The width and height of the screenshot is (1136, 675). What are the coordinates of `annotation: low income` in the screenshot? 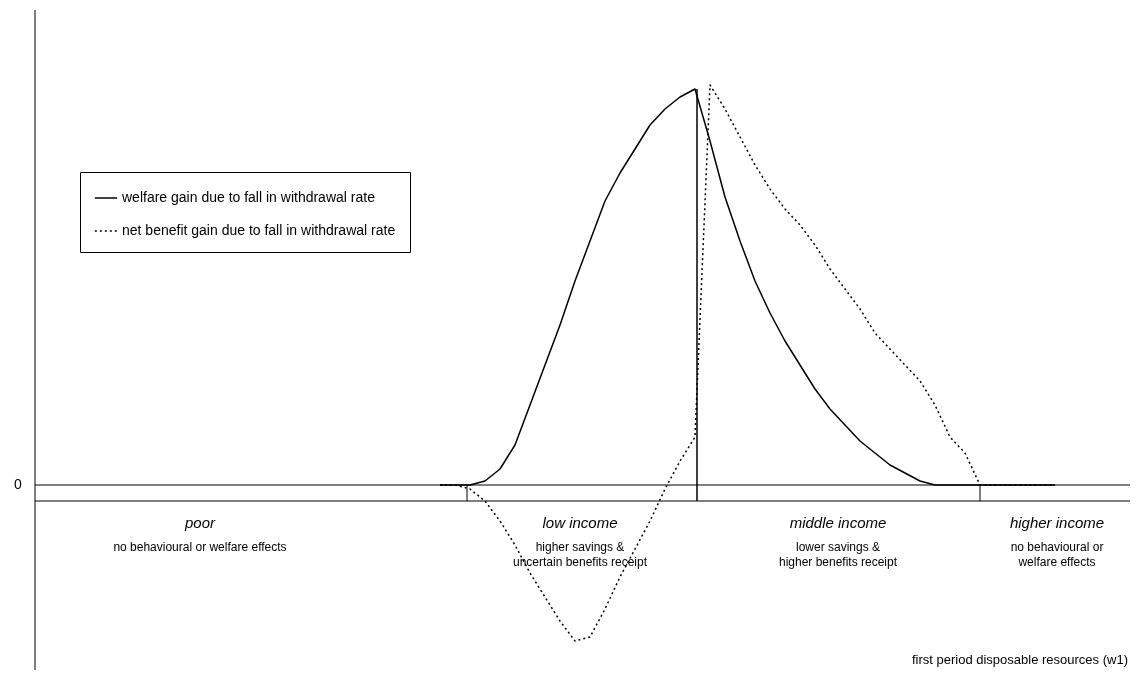 It's located at (580, 522).